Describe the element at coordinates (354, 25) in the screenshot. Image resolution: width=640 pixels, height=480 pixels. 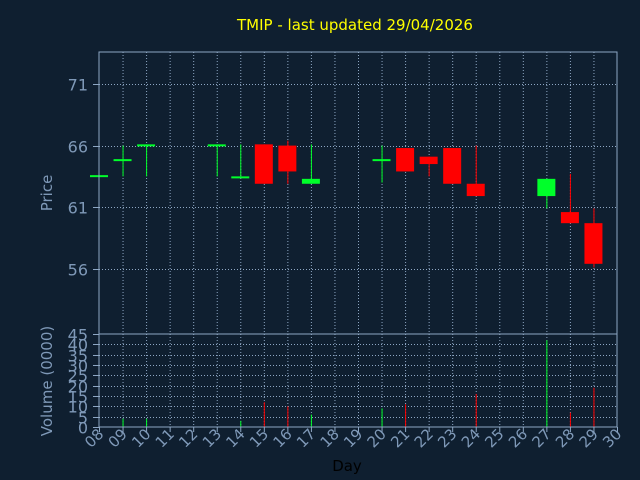
I see `chart-title: TMIP - last updated 29/04/2026` at that location.